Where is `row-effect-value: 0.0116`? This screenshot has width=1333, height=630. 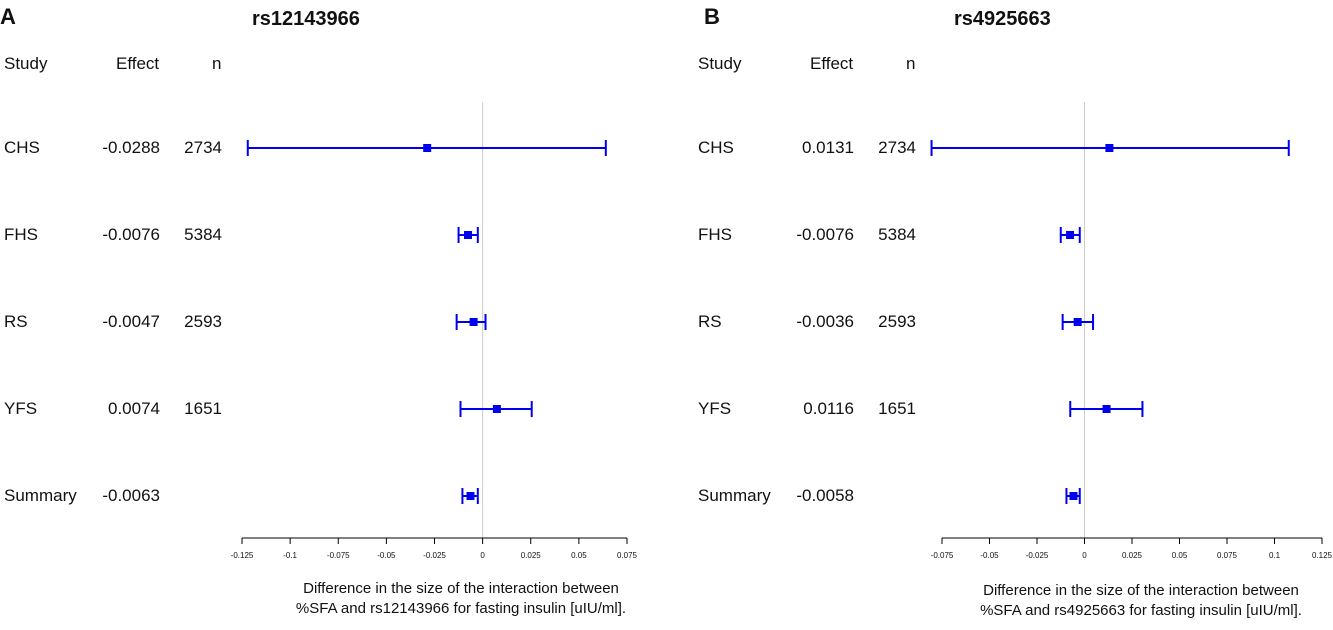
row-effect-value: 0.0116 is located at coordinates (828, 408).